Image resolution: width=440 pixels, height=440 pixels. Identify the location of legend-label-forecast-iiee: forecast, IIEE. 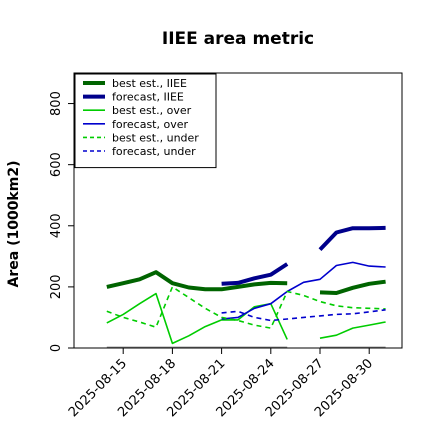
(148, 97).